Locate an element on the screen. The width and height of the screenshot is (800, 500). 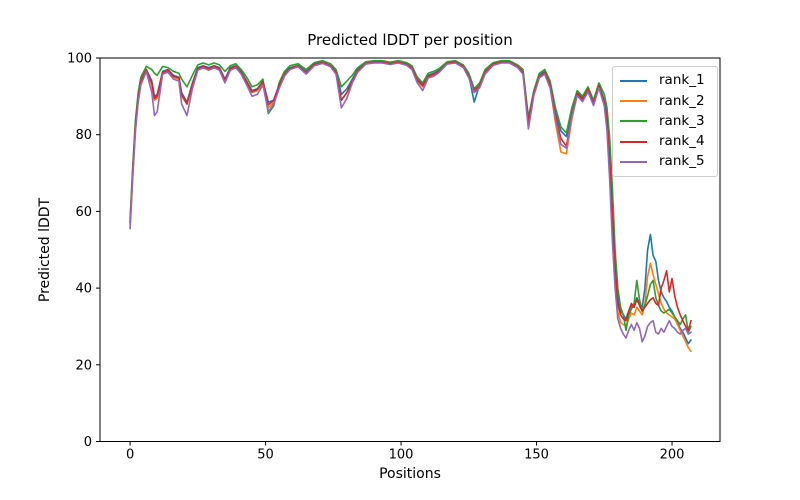
legend-item-rank-2: rank_2 is located at coordinates (665, 100).